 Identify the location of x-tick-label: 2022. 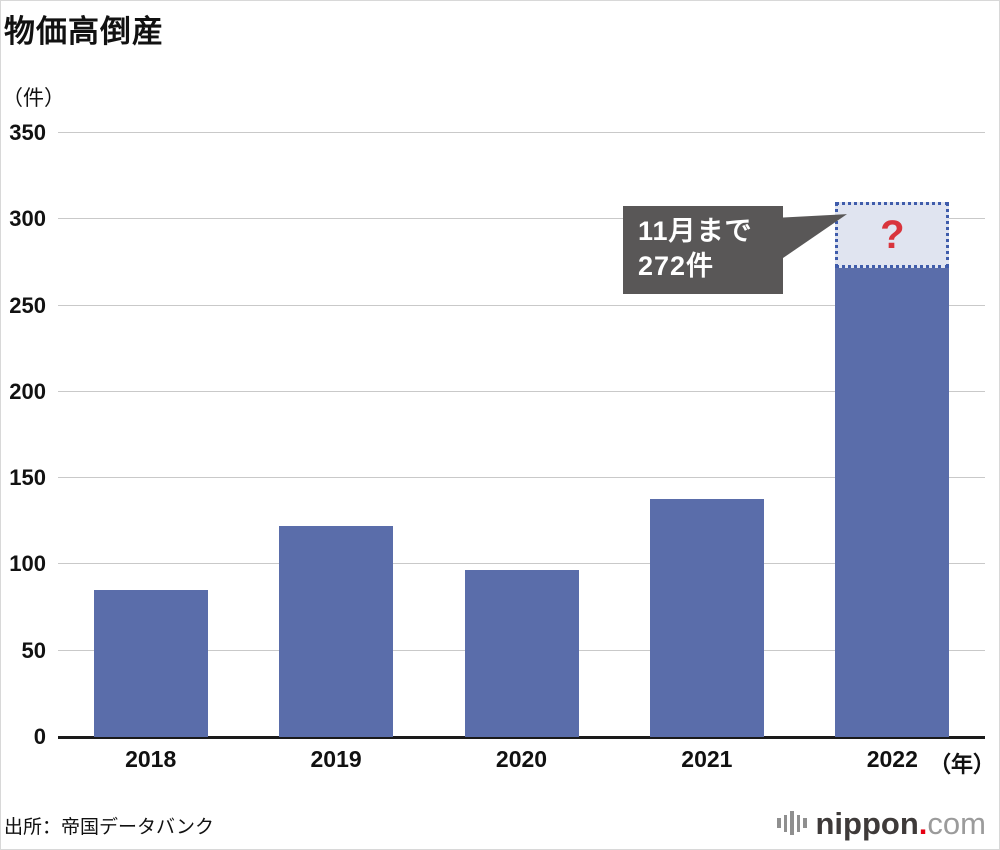
(892, 759).